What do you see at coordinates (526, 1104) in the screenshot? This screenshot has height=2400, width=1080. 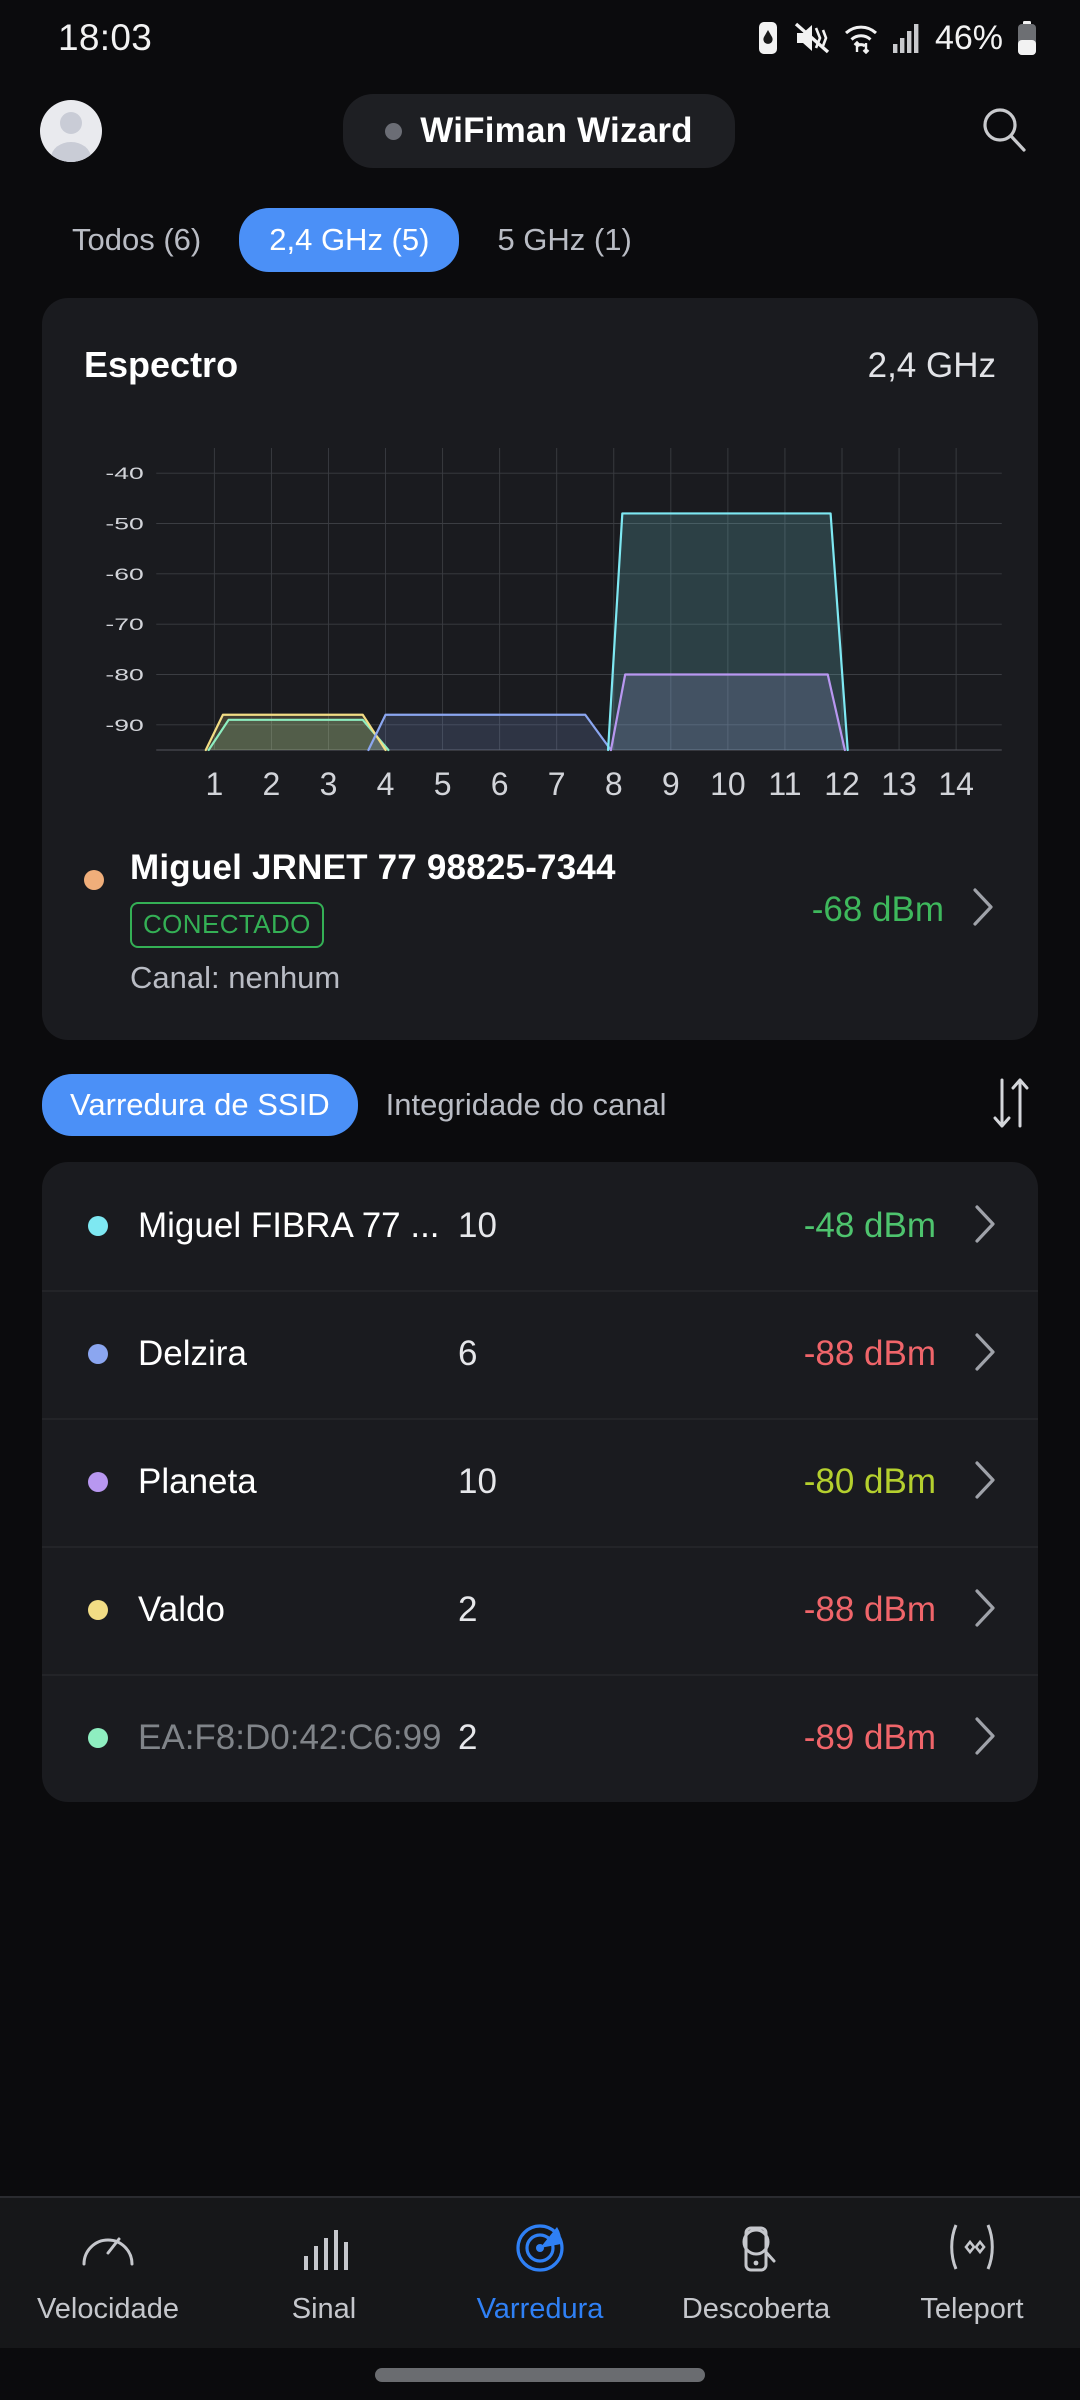 I see `tab-integridade-do-canal: Integridade do canal` at bounding box center [526, 1104].